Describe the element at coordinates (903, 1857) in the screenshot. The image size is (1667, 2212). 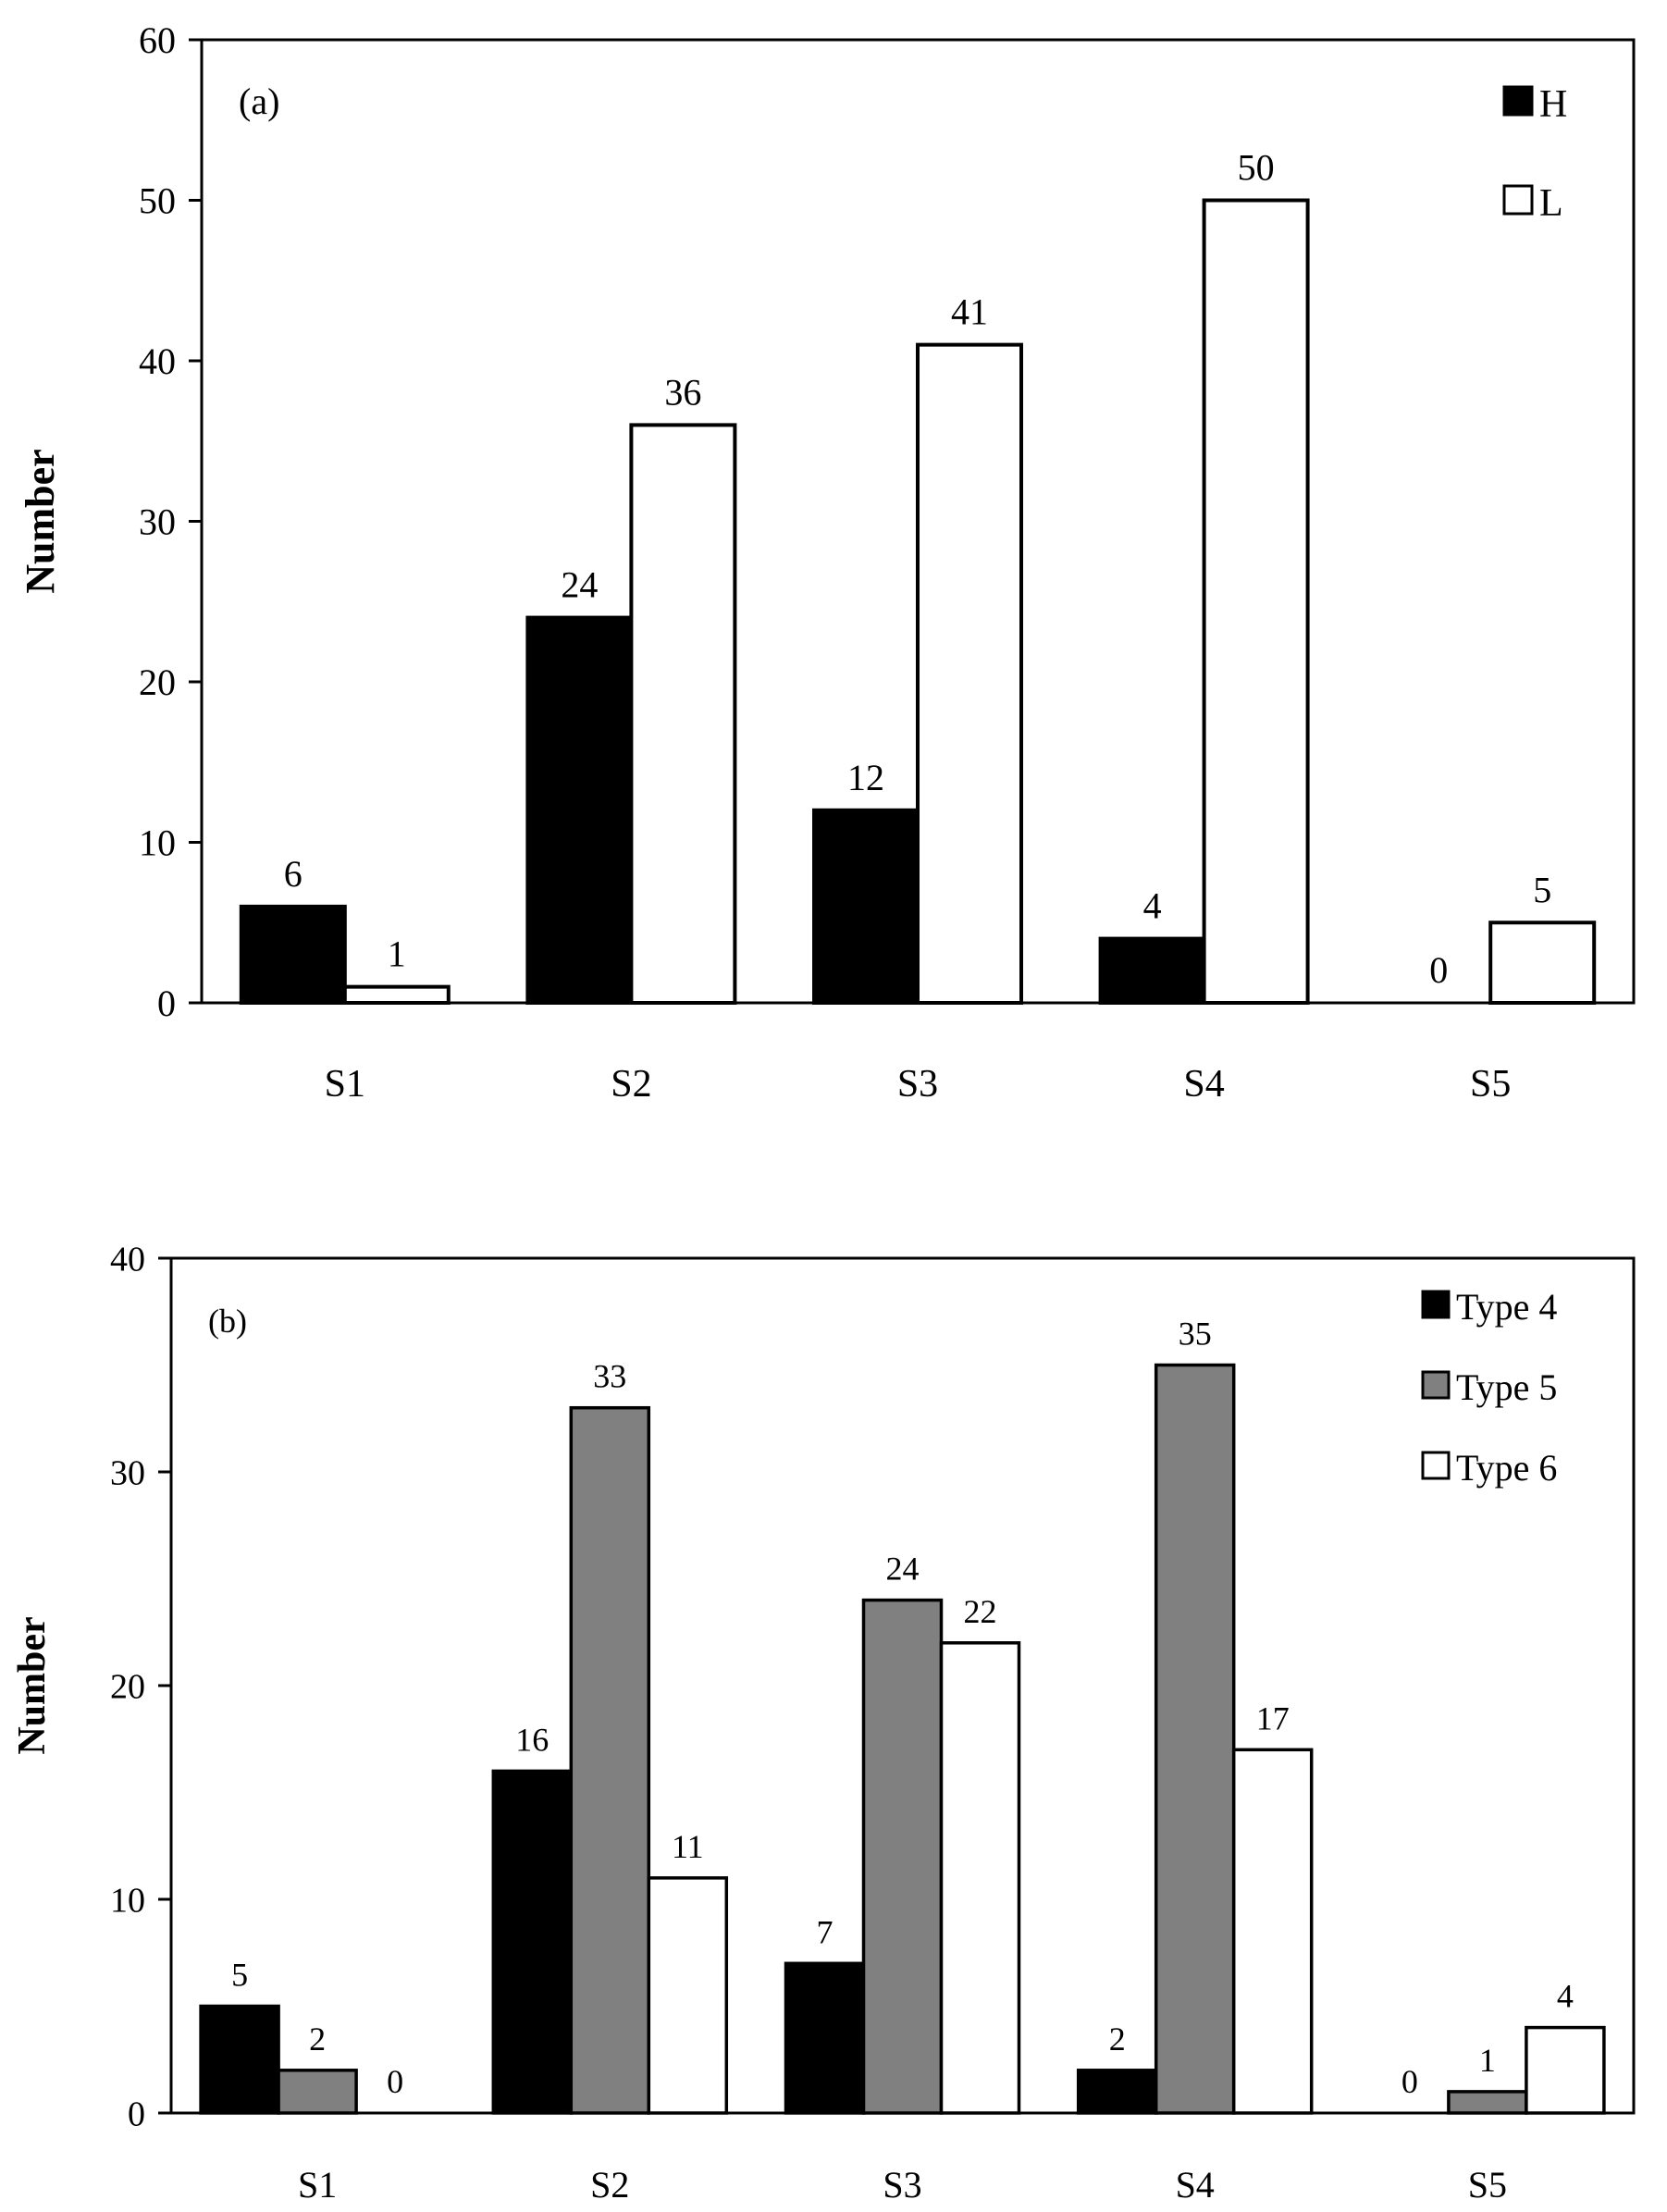
I see `bar-type-5-s3` at that location.